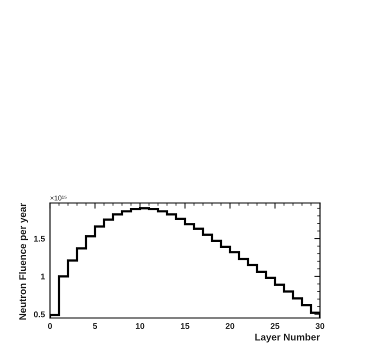 The height and width of the screenshot is (354, 374). I want to click on y-axis-title: Neutron Fluence per year, so click(23, 261).